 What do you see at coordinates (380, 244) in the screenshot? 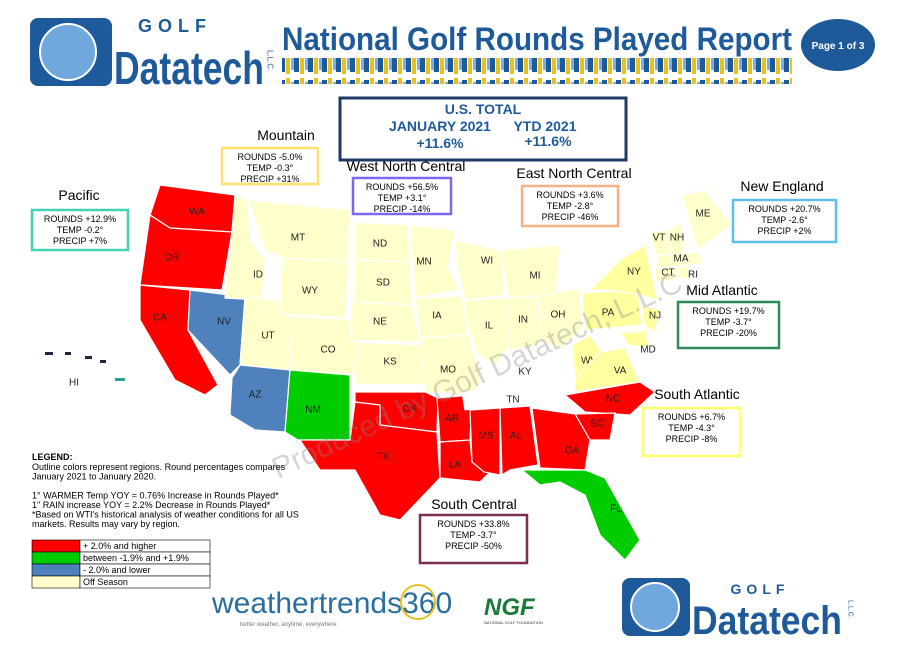
I see `state-label: ND` at bounding box center [380, 244].